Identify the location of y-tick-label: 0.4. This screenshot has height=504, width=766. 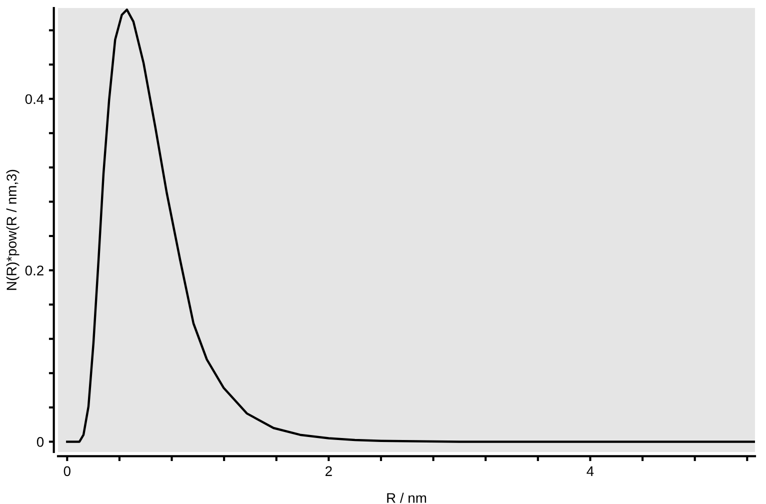
(34, 99).